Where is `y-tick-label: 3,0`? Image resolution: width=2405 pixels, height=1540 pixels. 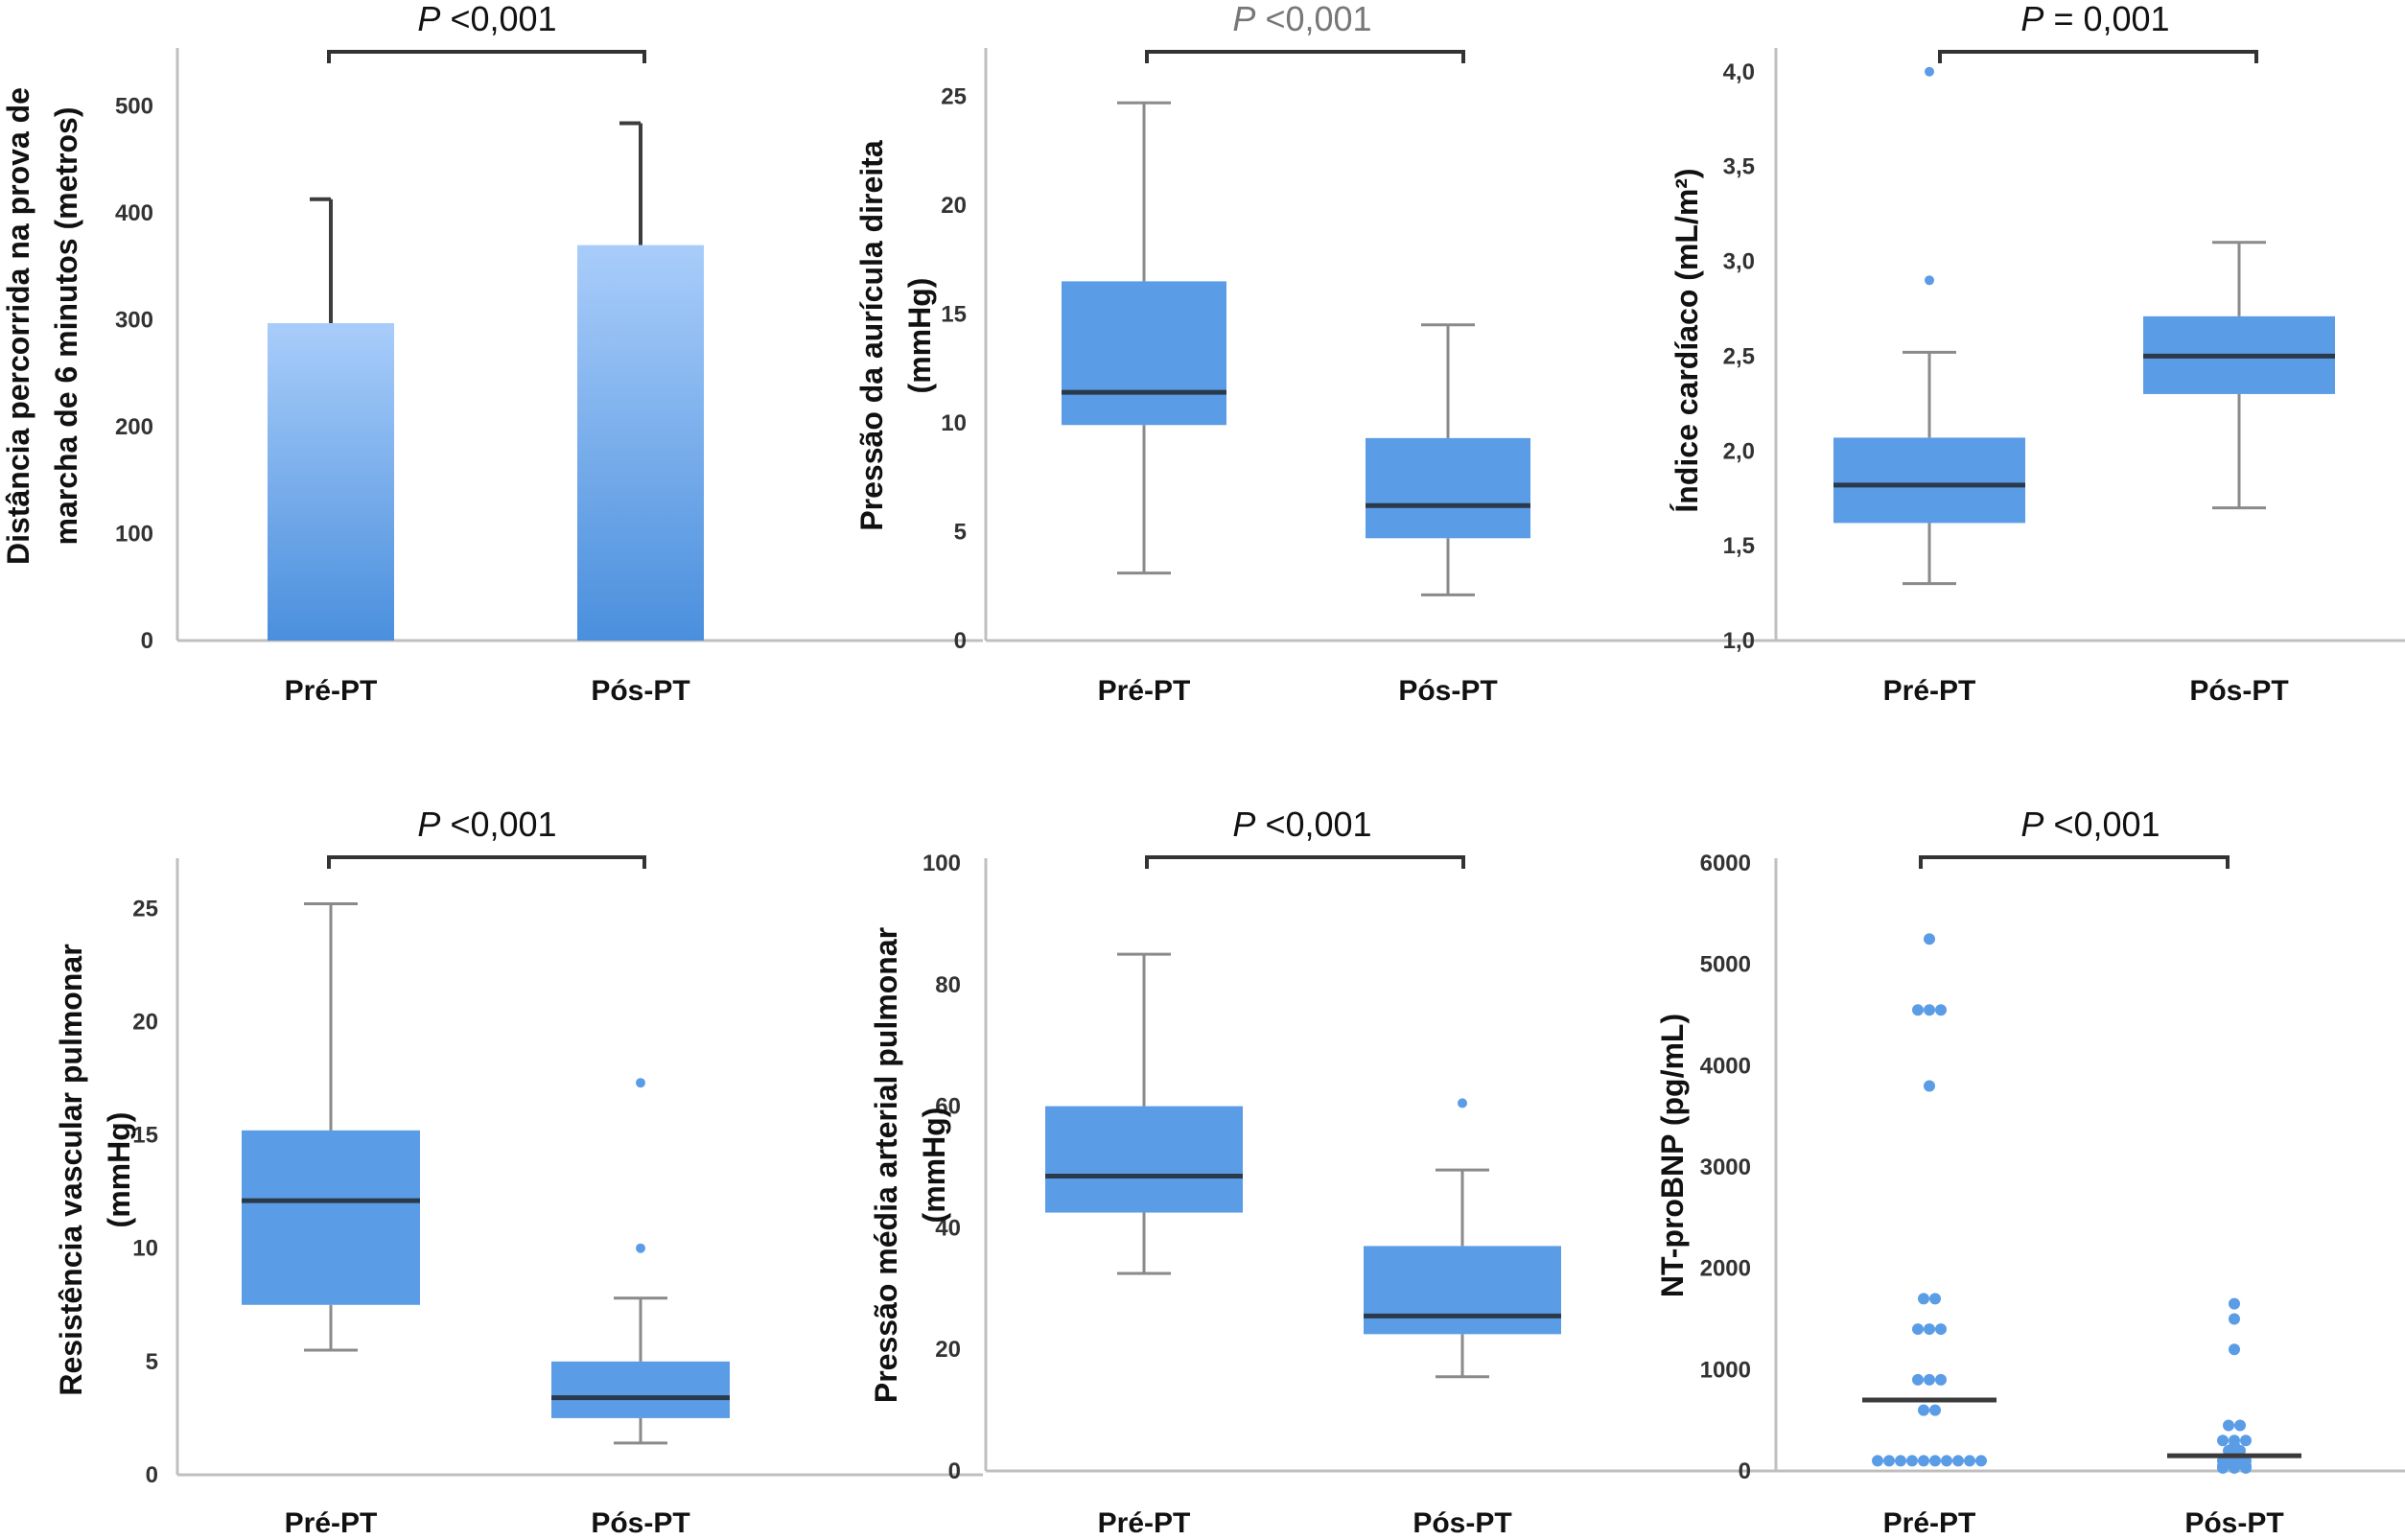
y-tick-label: 3,0 is located at coordinates (1739, 262).